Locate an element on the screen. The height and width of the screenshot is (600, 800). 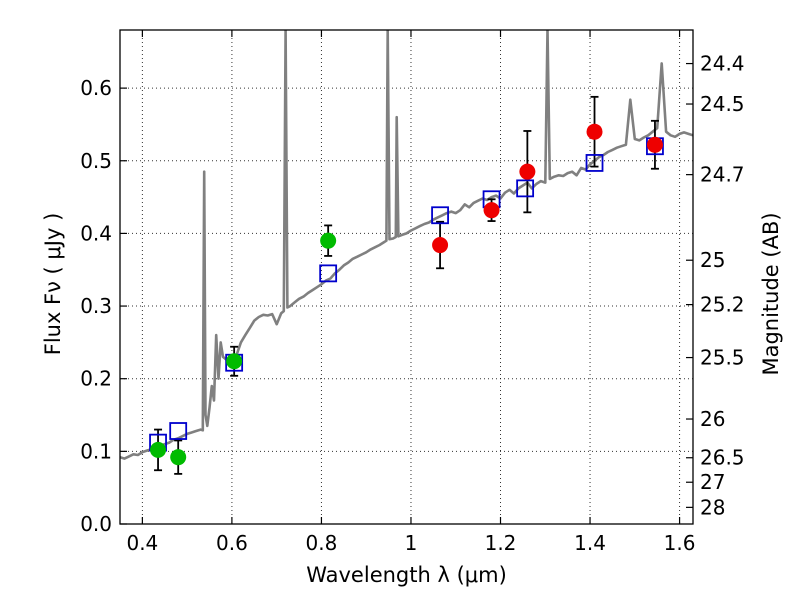
y-tick-label: 0.2 is located at coordinates (96, 379).